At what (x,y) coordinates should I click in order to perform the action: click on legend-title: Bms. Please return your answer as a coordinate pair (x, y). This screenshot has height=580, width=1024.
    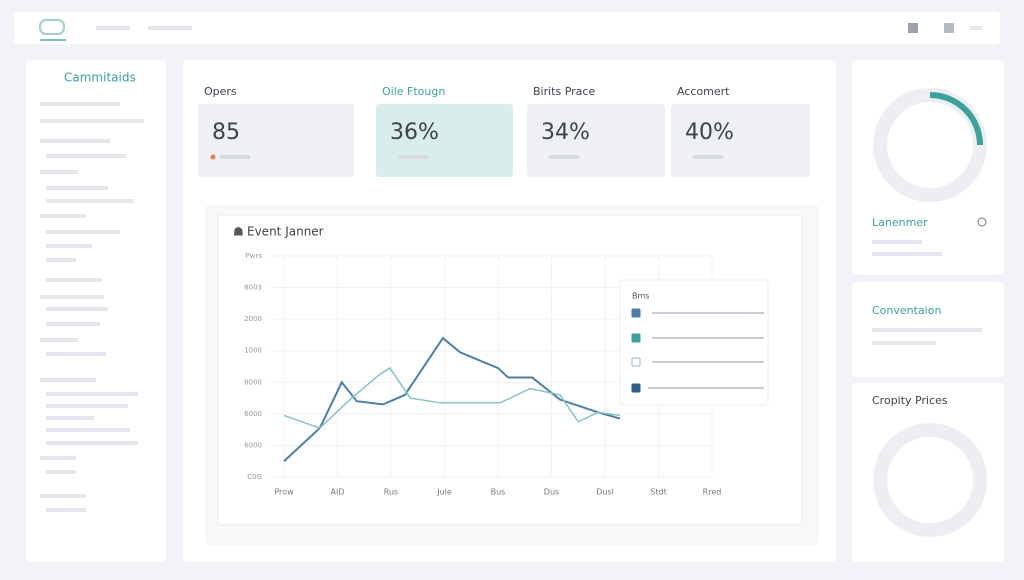
    Looking at the image, I should click on (640, 296).